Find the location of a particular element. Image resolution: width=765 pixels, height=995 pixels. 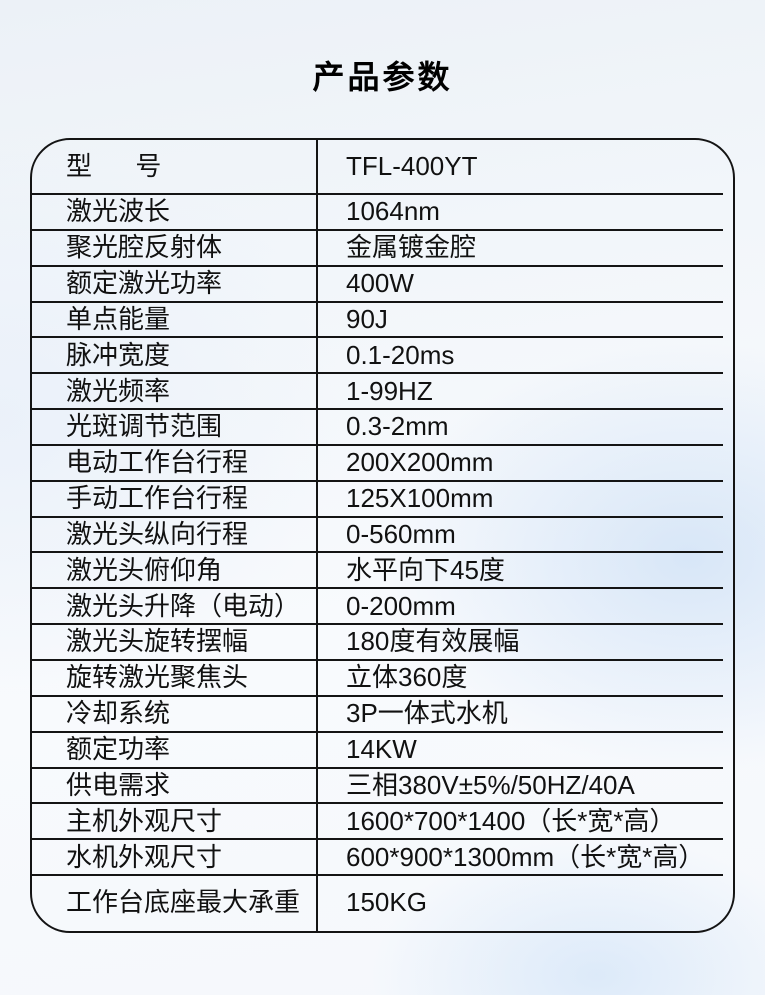

spec-value: 0-560mm is located at coordinates (401, 533).